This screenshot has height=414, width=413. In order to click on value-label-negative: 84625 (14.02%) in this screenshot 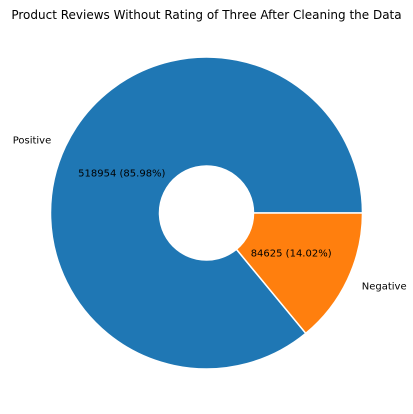, I will do `click(291, 253)`.